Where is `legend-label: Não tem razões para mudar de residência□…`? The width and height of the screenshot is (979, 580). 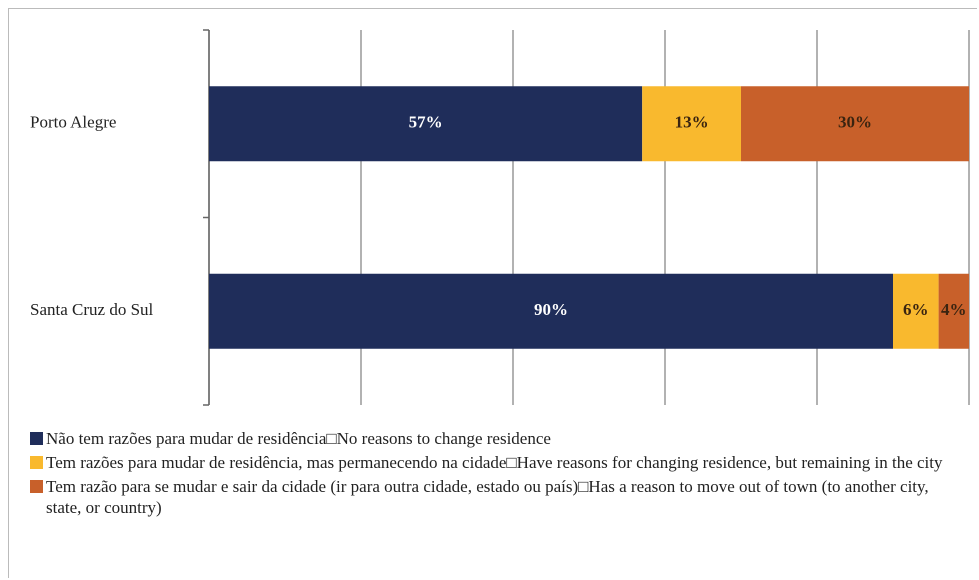 legend-label: Não tem razões para mudar de residência□… is located at coordinates (298, 438).